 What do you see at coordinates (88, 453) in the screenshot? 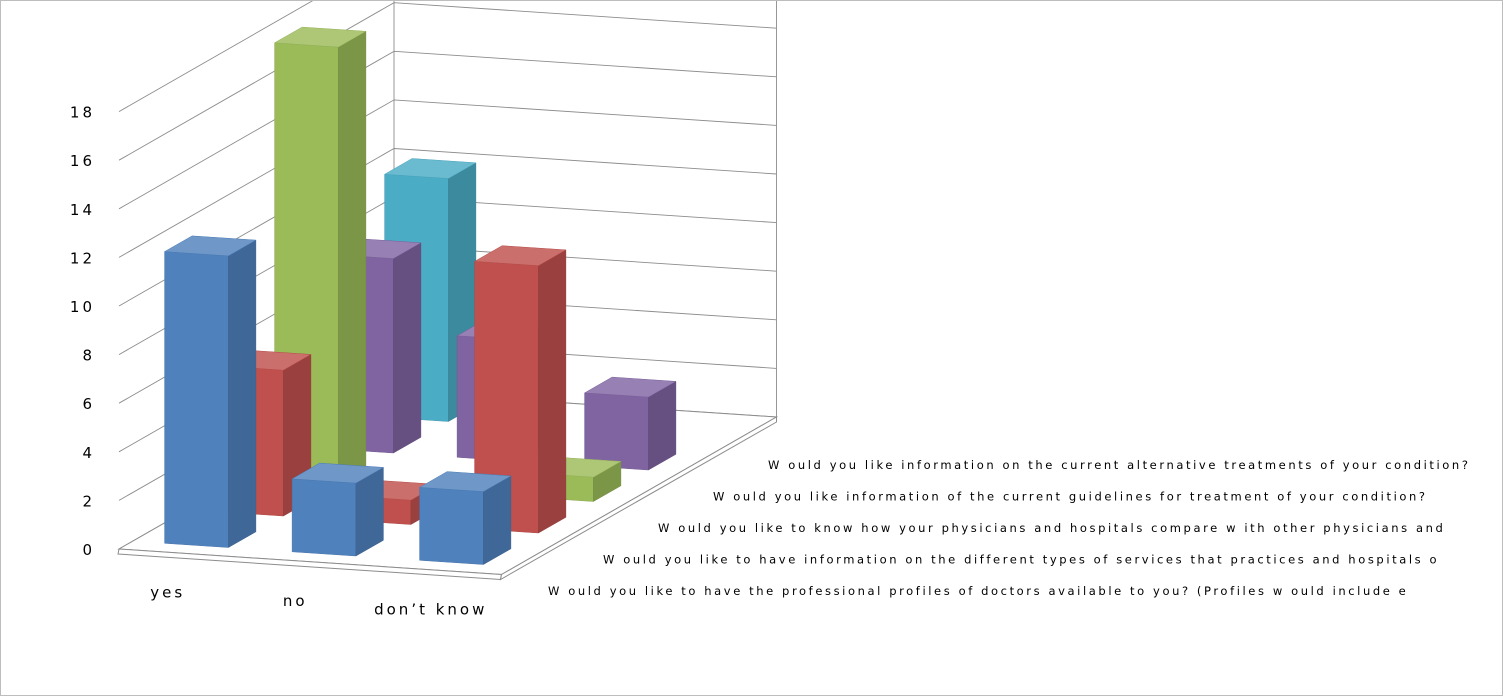
I see `y-tick-label: 4` at bounding box center [88, 453].